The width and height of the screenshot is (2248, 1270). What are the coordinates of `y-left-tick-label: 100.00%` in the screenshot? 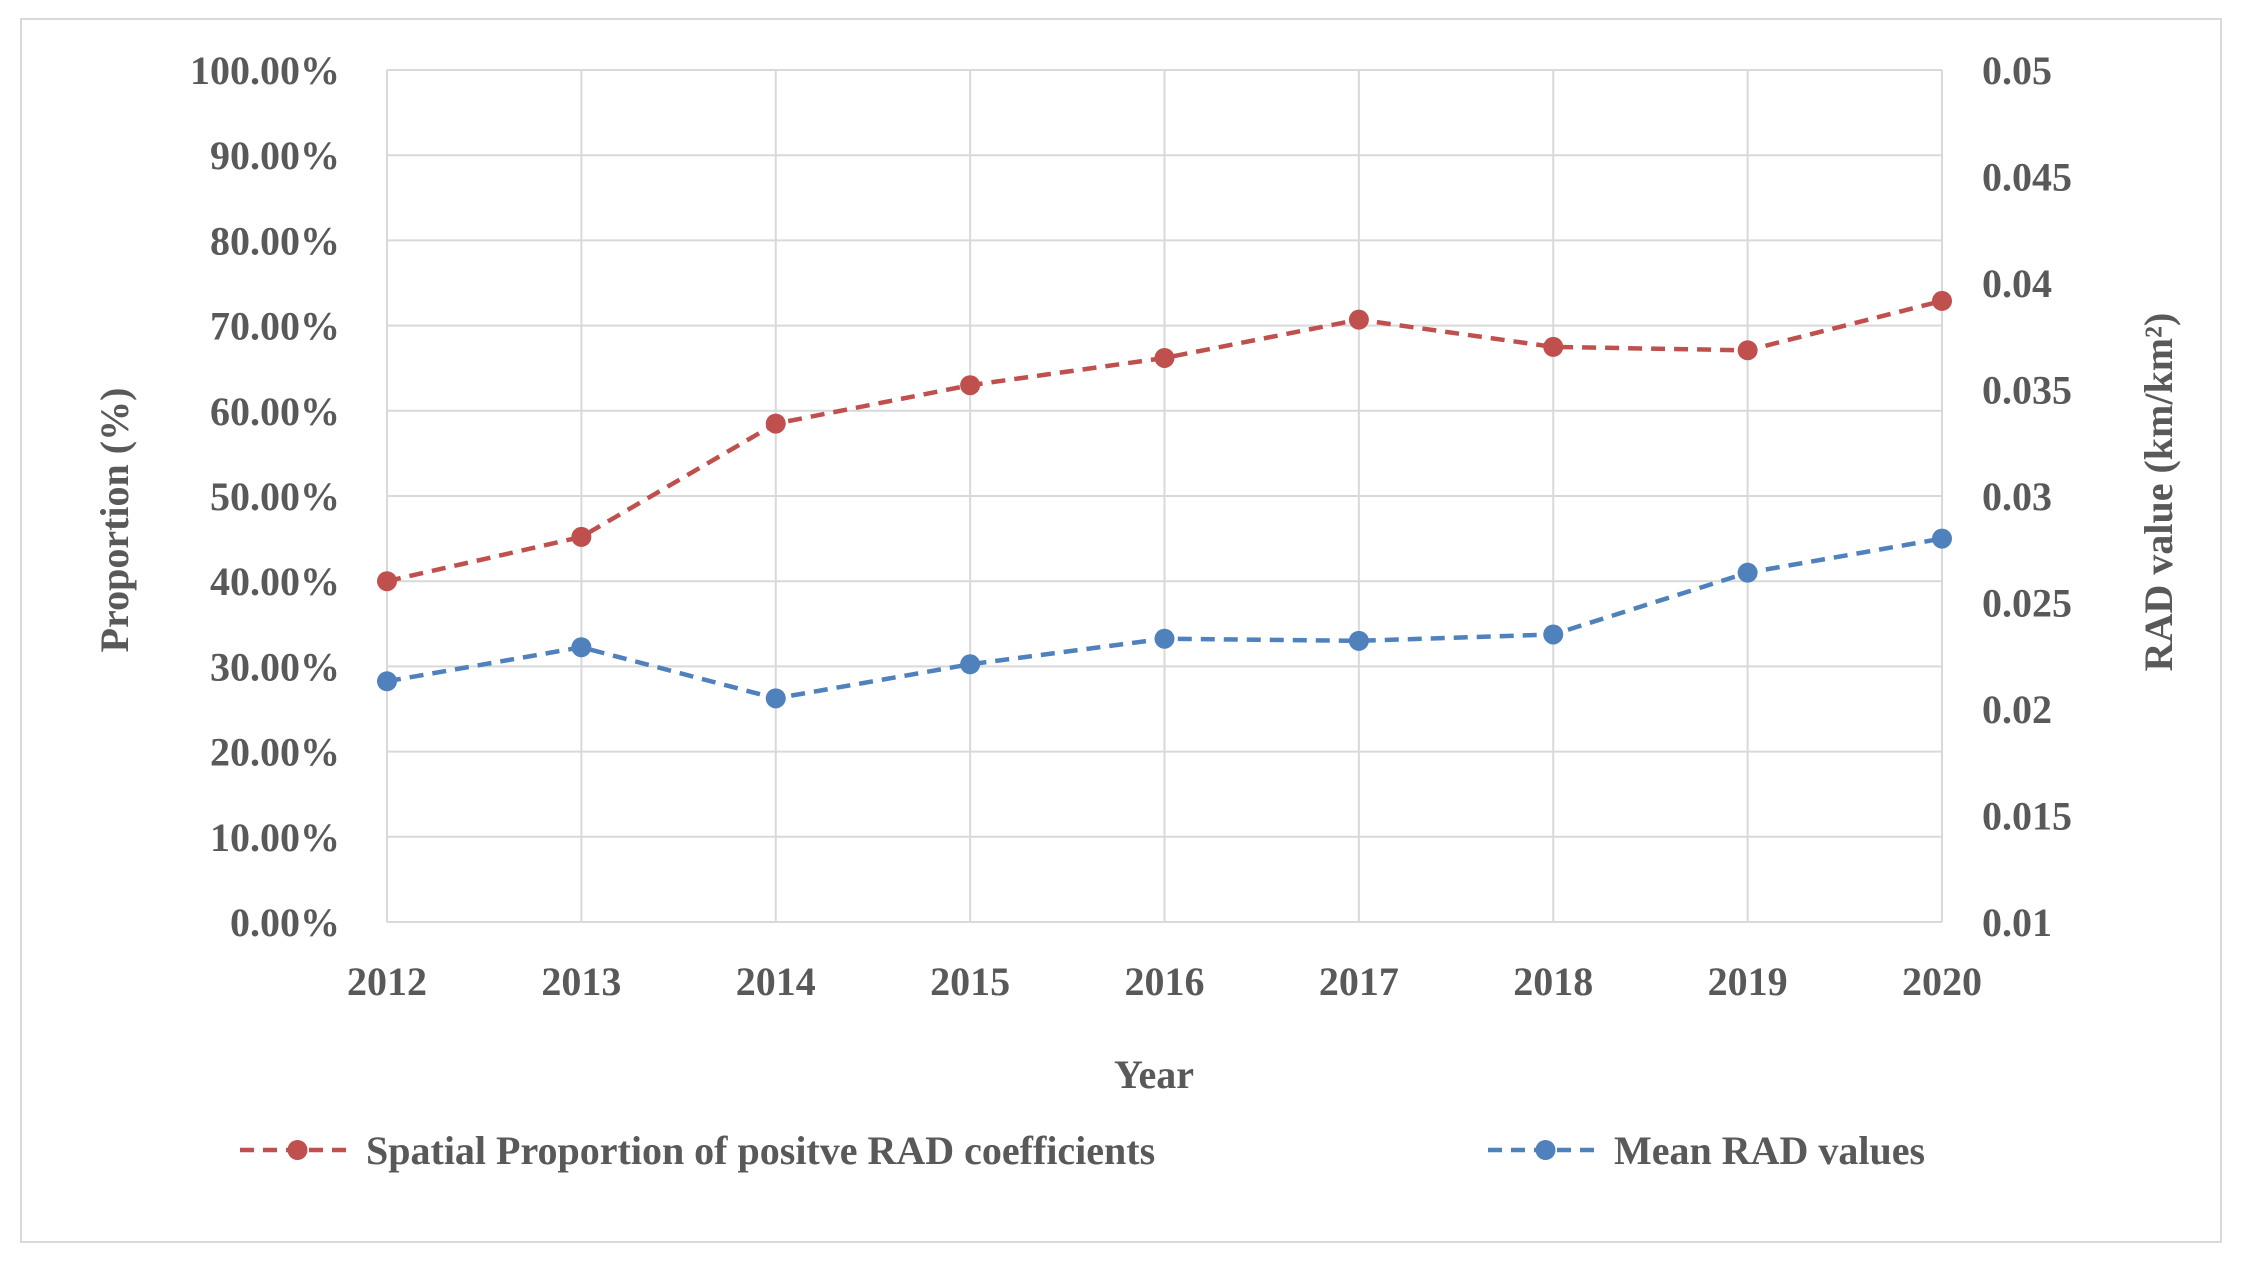 It's located at (265, 70).